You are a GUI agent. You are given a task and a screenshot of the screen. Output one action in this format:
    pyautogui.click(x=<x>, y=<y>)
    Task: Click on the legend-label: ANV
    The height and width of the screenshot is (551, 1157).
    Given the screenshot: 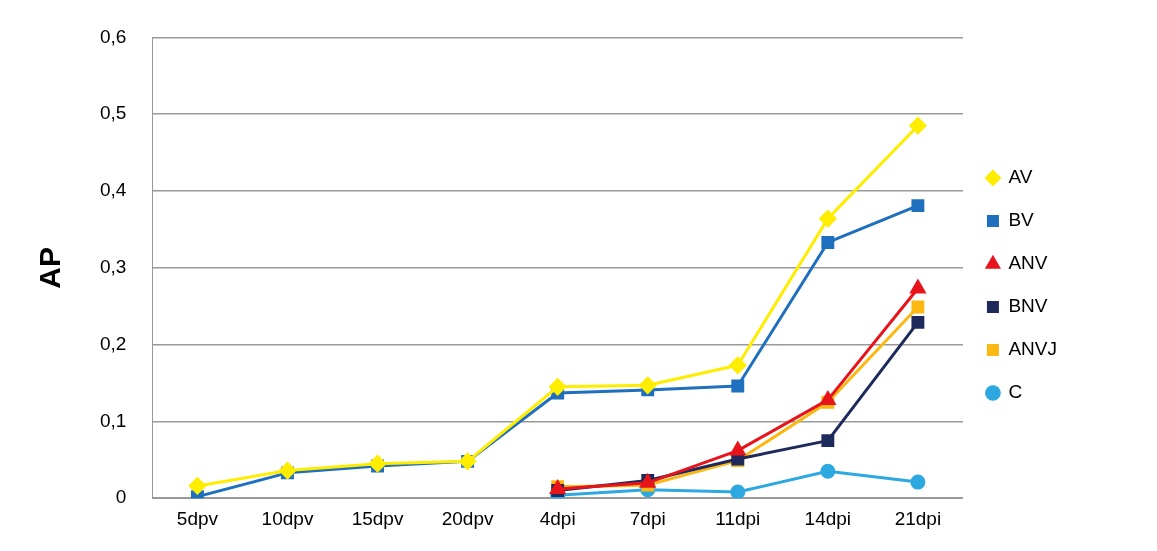 What is the action you would take?
    pyautogui.click(x=1028, y=263)
    